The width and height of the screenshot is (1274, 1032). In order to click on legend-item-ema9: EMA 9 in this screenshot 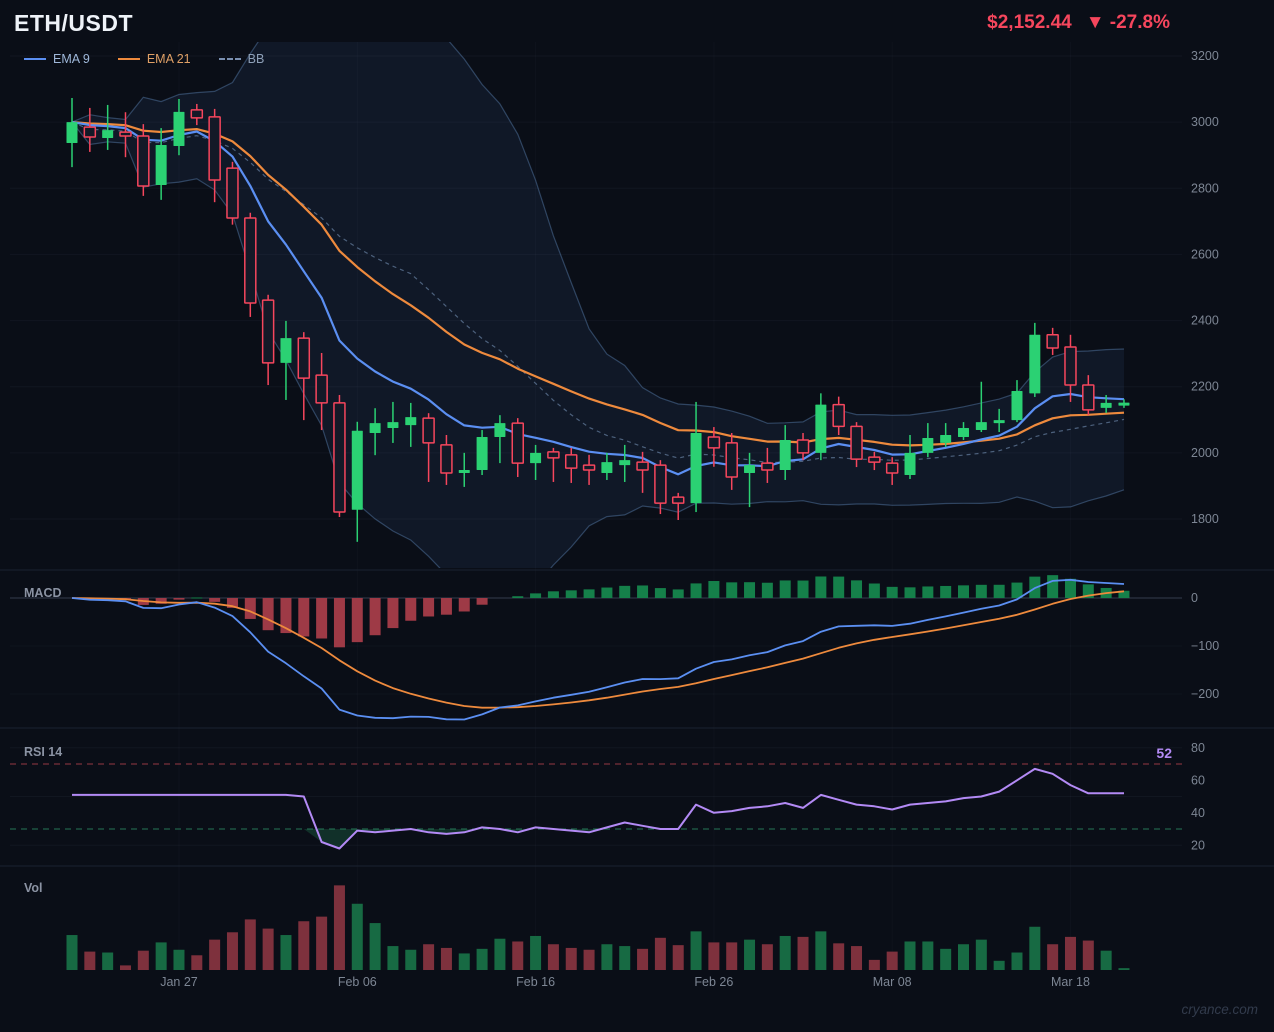, I will do `click(57, 59)`.